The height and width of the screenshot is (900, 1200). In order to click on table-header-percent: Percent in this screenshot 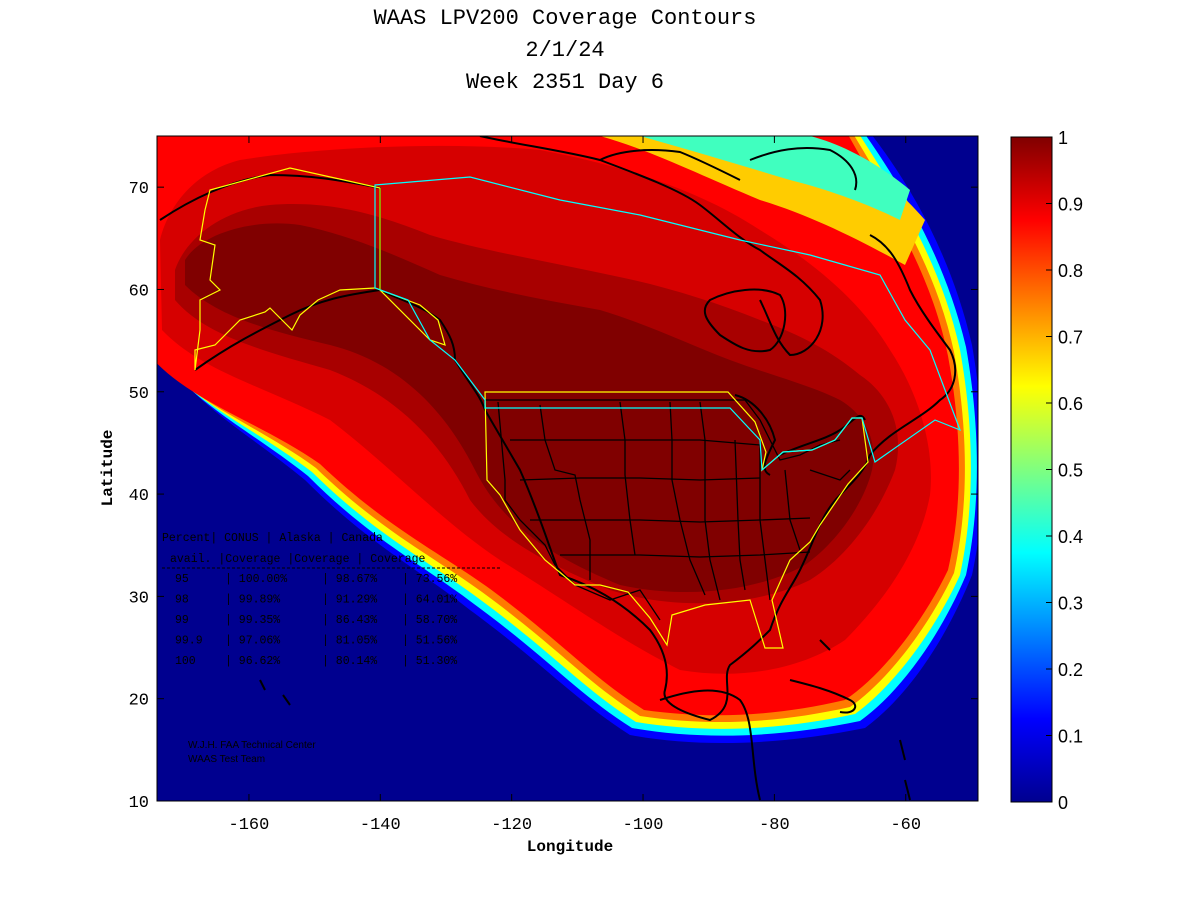, I will do `click(186, 538)`.